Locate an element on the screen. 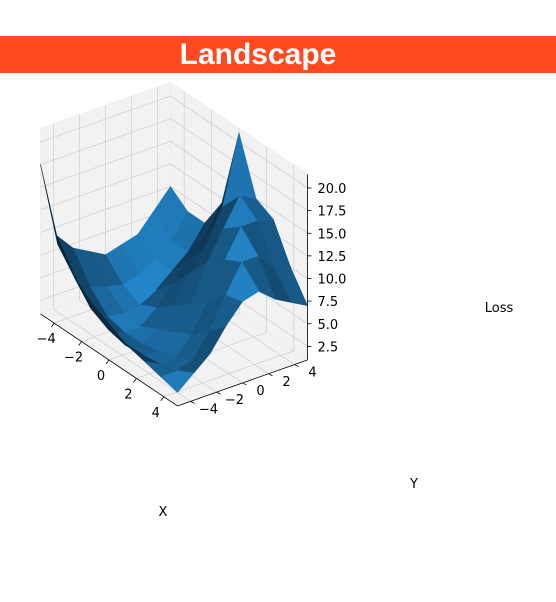 Image resolution: width=556 pixels, height=602 pixels. z-tick-label: 17.5 is located at coordinates (332, 212).